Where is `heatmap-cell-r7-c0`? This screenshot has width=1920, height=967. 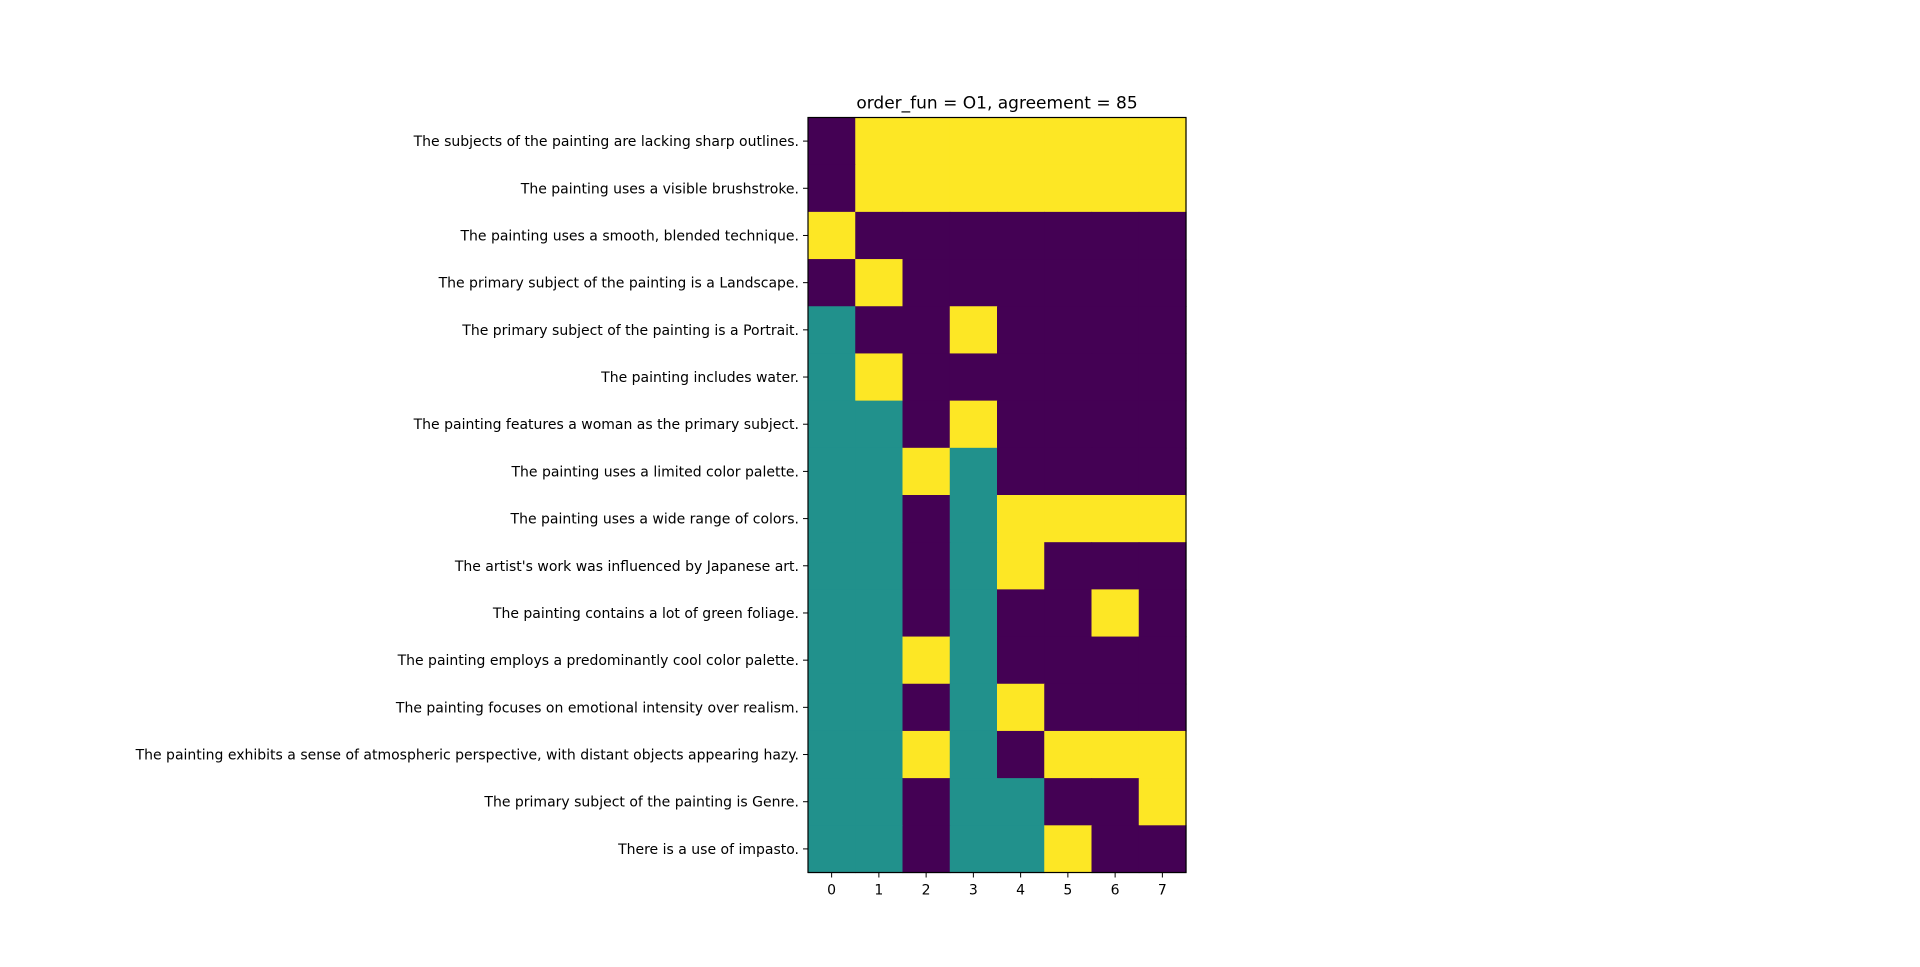 heatmap-cell-r7-c0 is located at coordinates (832, 471).